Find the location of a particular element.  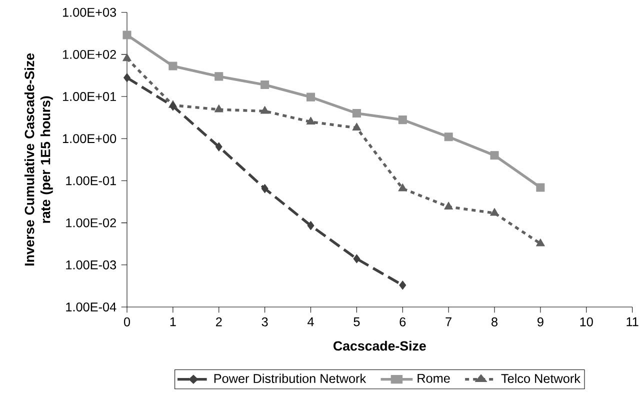

x-tick-label: 2 is located at coordinates (219, 321).